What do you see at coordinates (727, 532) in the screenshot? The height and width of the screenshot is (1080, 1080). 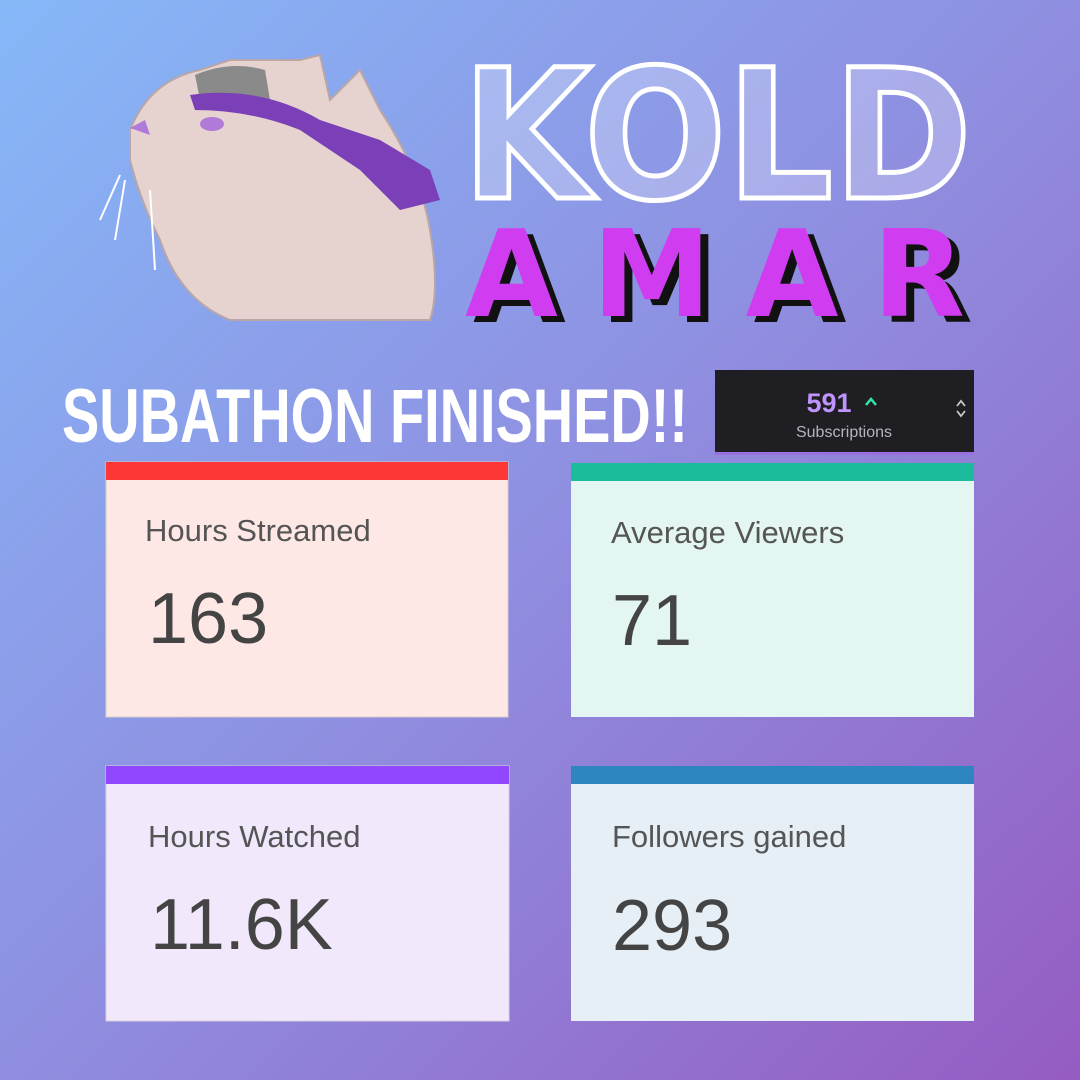 I see `card-label: Average Viewers` at bounding box center [727, 532].